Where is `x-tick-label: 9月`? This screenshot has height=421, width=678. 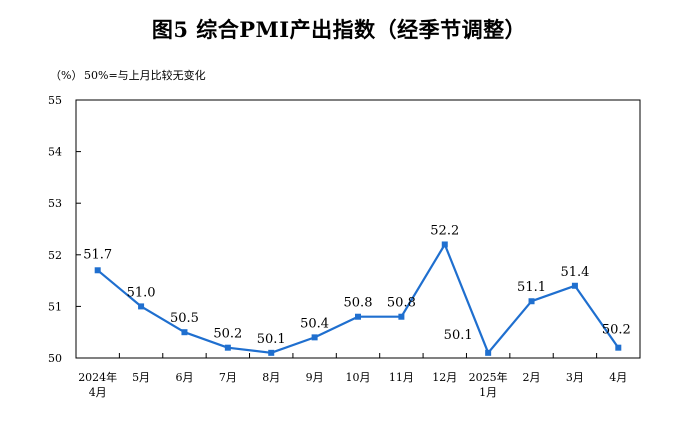 x-tick-label: 9月 is located at coordinates (315, 377).